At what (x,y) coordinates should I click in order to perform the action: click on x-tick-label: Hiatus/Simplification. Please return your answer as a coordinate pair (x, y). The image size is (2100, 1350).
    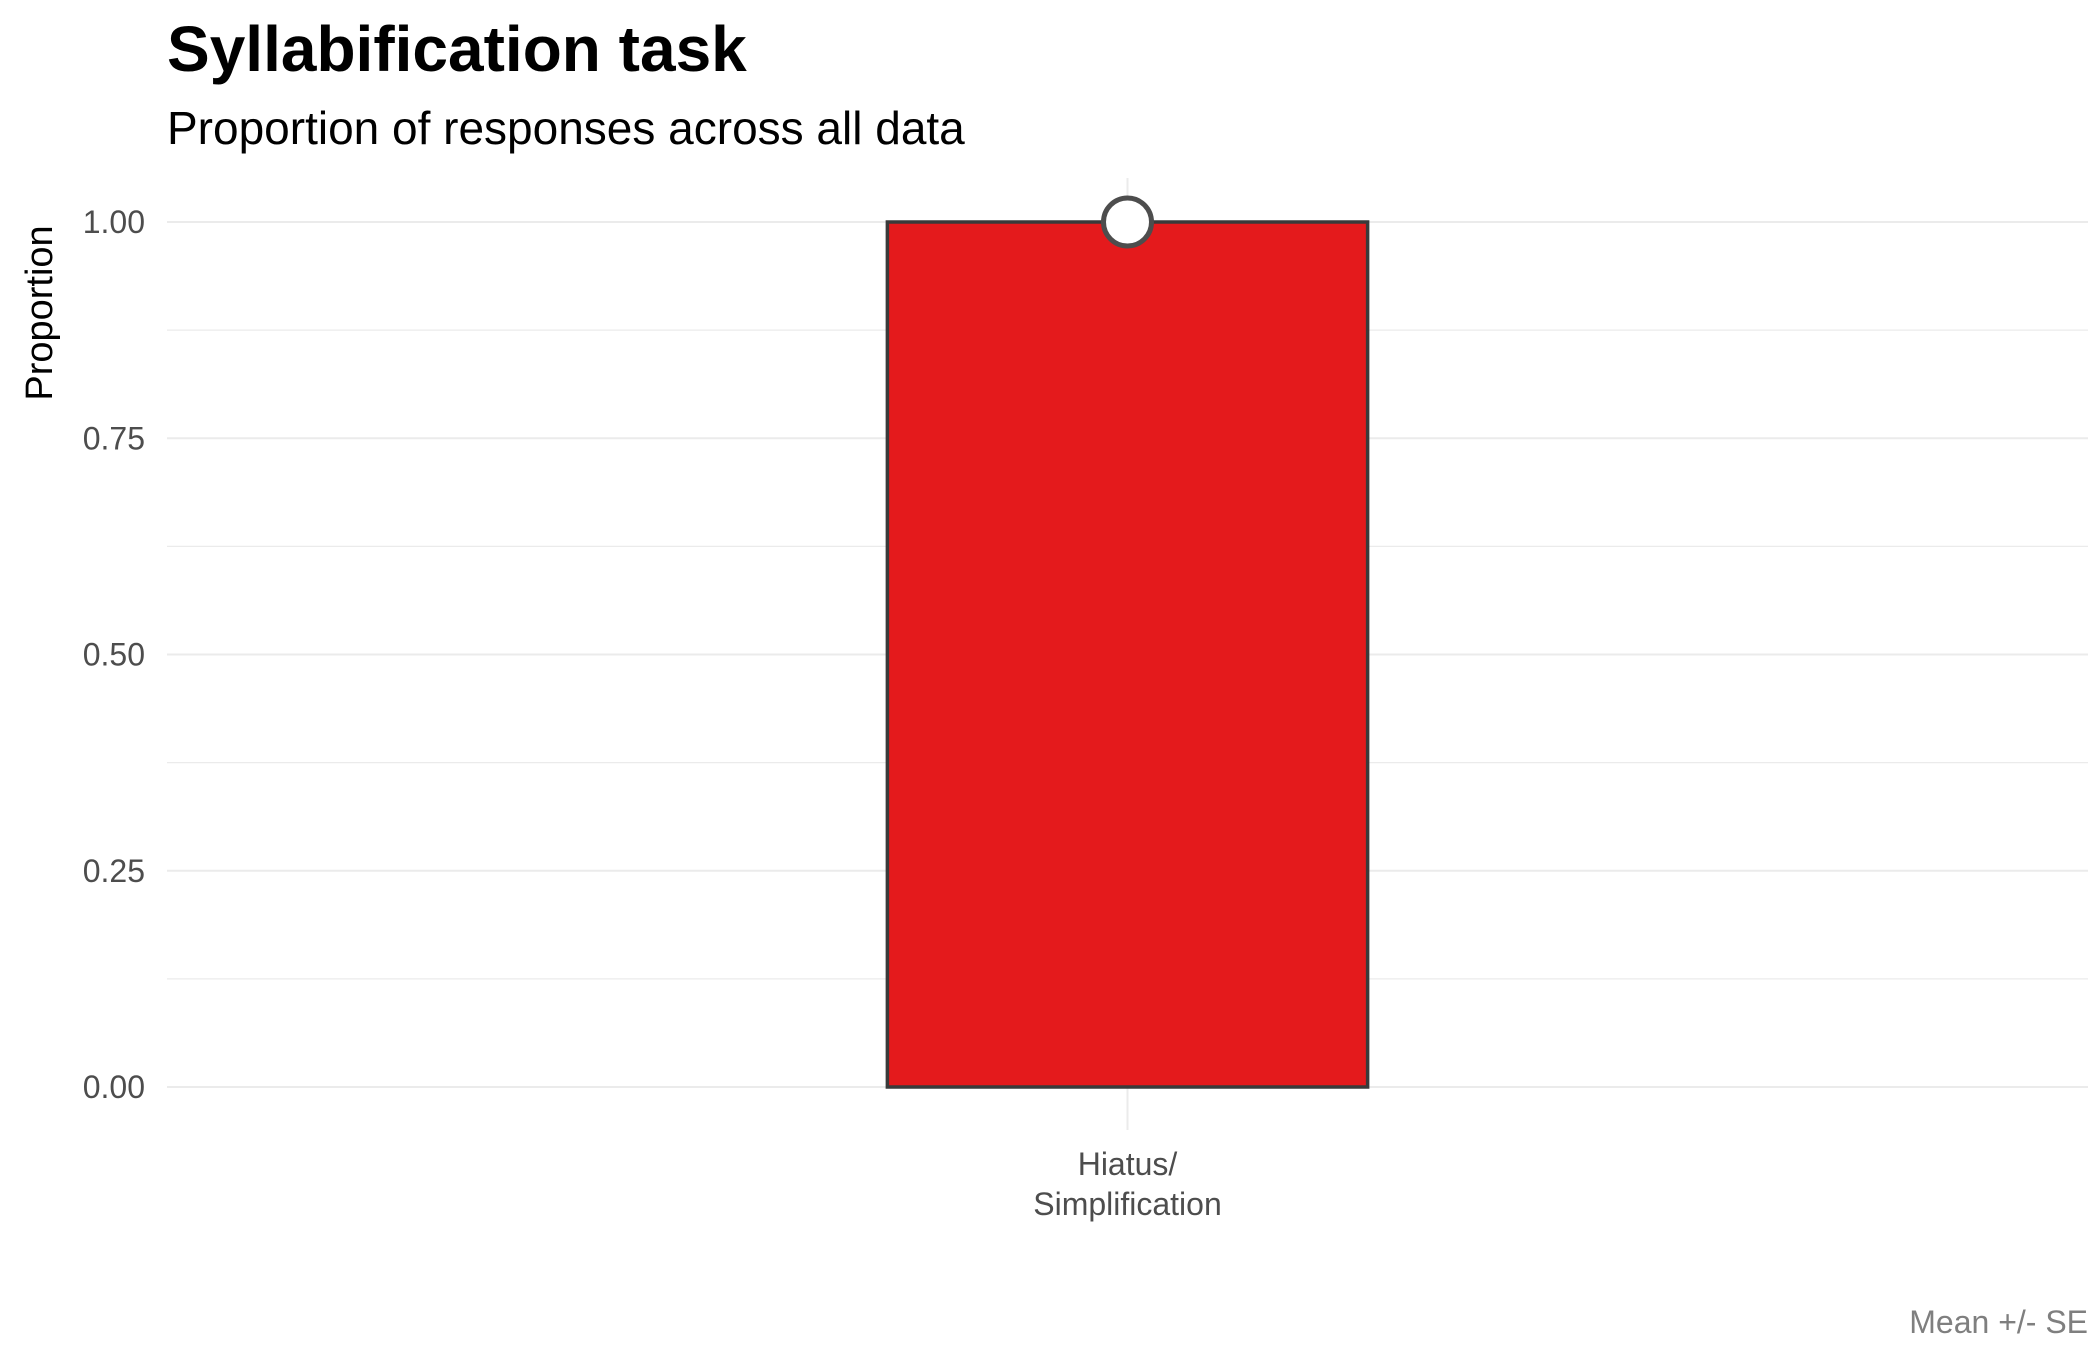
    Looking at the image, I should click on (1127, 1184).